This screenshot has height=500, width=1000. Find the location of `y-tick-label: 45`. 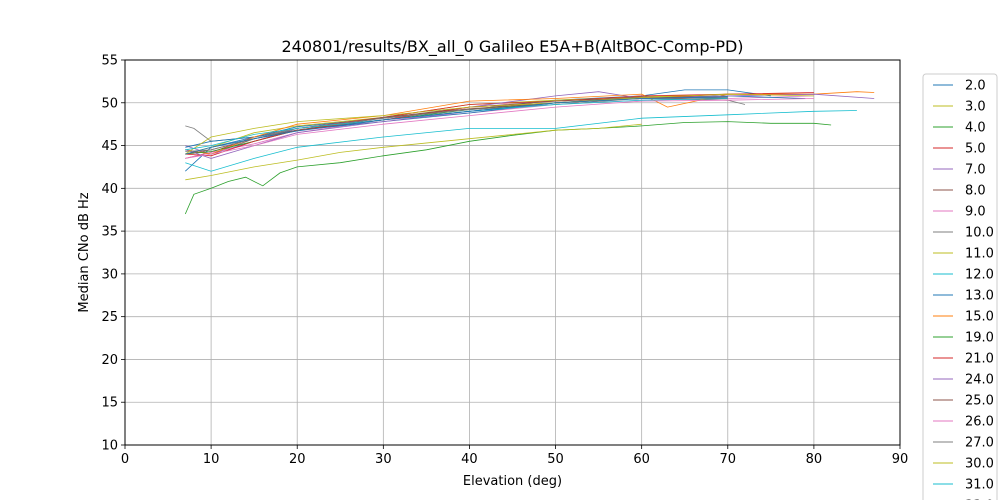

y-tick-label: 45 is located at coordinates (109, 146).